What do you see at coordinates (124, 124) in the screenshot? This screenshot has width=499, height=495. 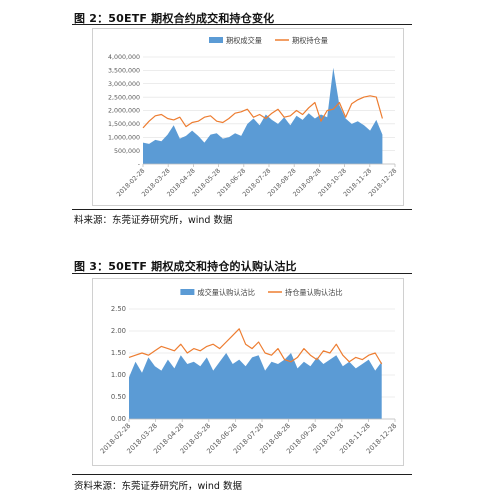 I see `chart-1-y-tick-label: 1,500,000` at bounding box center [124, 124].